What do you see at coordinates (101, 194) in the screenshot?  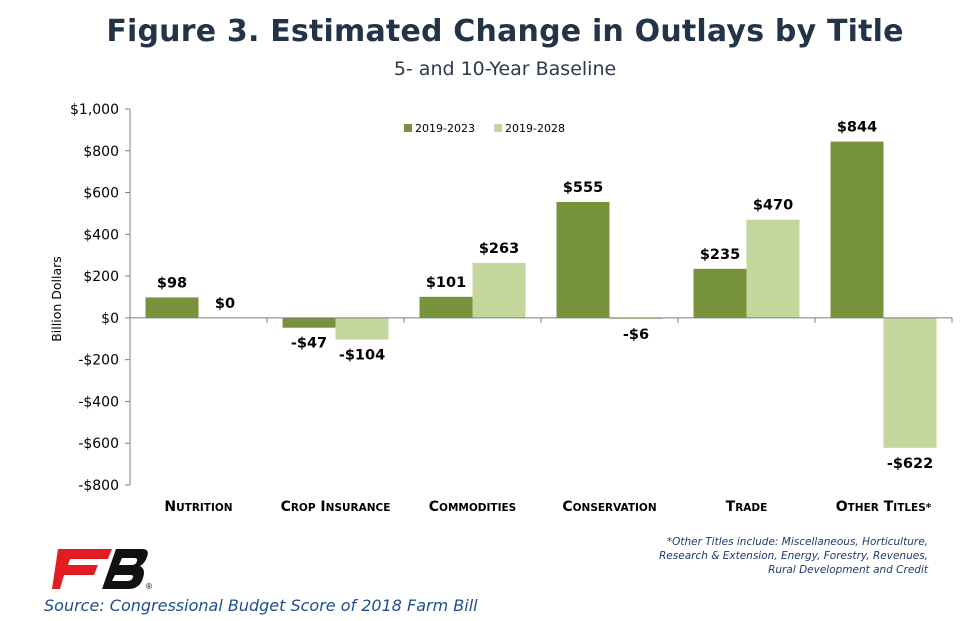 I see `y-tick-label: $600` at bounding box center [101, 194].